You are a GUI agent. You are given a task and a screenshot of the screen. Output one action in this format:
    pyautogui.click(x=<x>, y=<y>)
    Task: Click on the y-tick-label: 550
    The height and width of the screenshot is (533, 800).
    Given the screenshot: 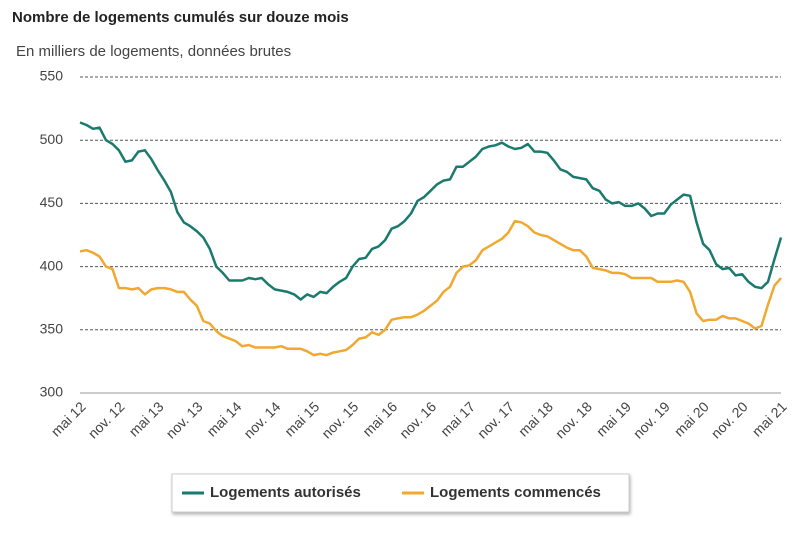 What is the action you would take?
    pyautogui.click(x=52, y=76)
    